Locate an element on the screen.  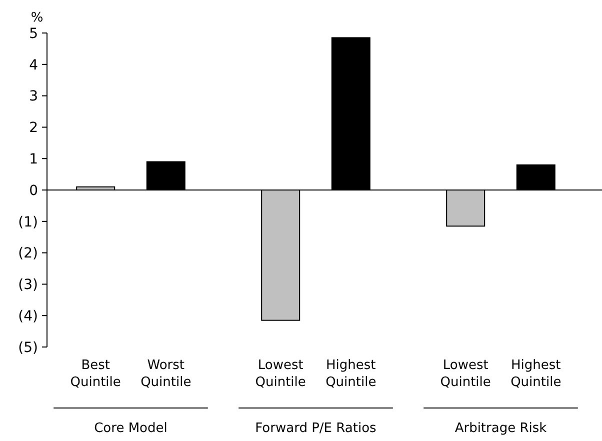
y-tick-label: 3 is located at coordinates (33, 96).